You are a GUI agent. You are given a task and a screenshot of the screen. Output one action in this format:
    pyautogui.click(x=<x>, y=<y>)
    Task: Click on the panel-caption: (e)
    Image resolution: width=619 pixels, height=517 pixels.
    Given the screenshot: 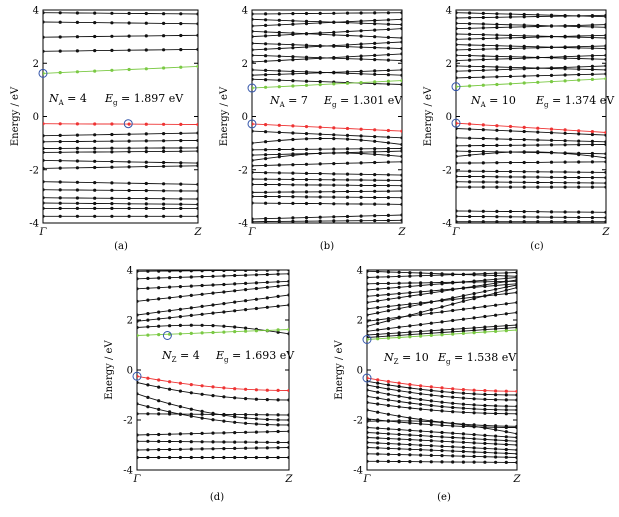 What is the action you would take?
    pyautogui.click(x=444, y=497)
    